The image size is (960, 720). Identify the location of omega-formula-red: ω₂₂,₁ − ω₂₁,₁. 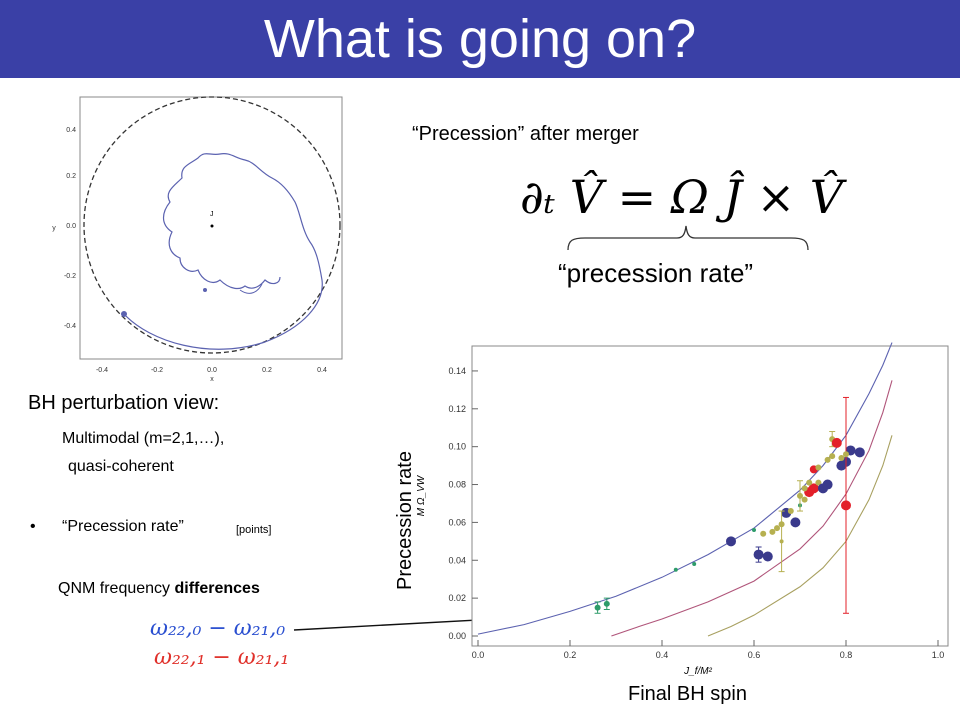
(222, 657).